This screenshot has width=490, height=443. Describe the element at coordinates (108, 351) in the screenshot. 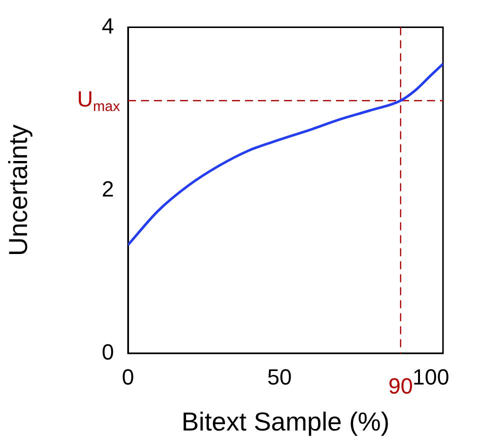

I see `y-tick-label: 0` at that location.